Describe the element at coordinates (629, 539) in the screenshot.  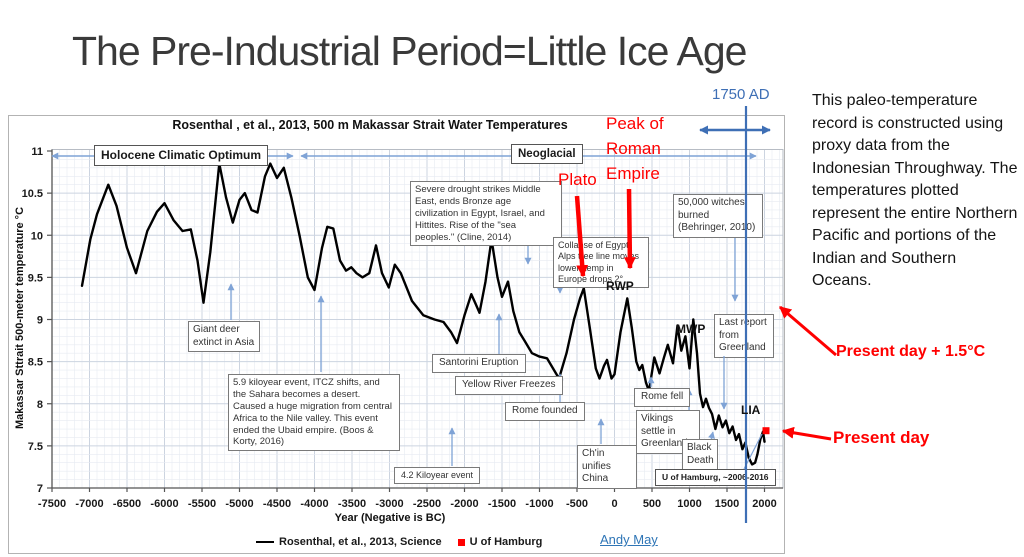
I see `author-link: Andy May` at that location.